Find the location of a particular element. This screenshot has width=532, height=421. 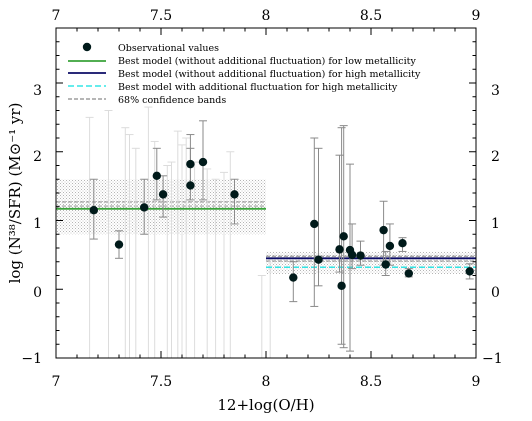

x-tick-label-bottom: 9 is located at coordinates (476, 382).